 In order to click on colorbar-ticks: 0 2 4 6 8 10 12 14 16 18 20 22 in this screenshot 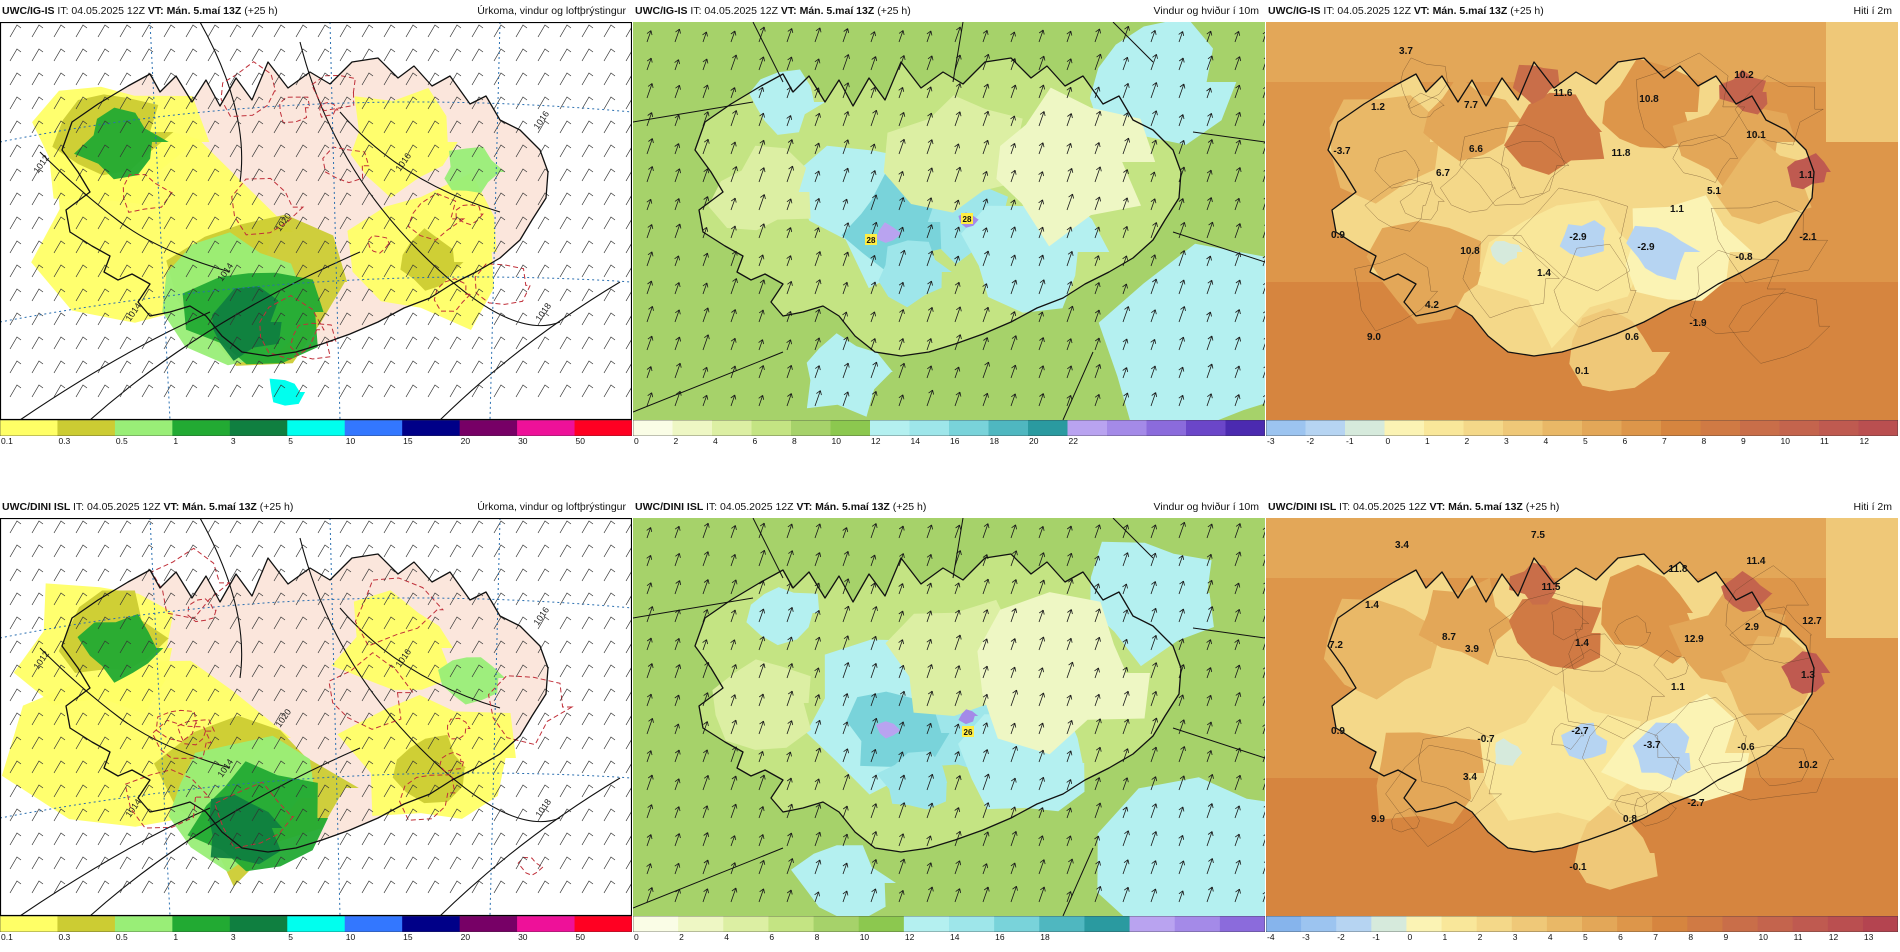, I will do `click(949, 443)`.